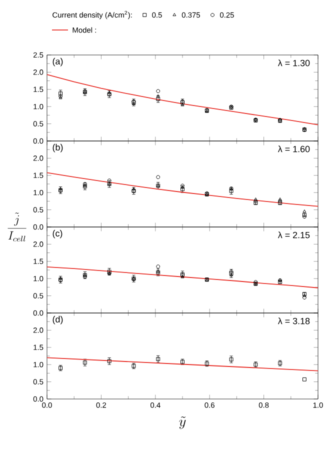 The image size is (333, 464). Describe the element at coordinates (294, 149) in the screenshot. I see `annotation: λ = 1.60` at that location.